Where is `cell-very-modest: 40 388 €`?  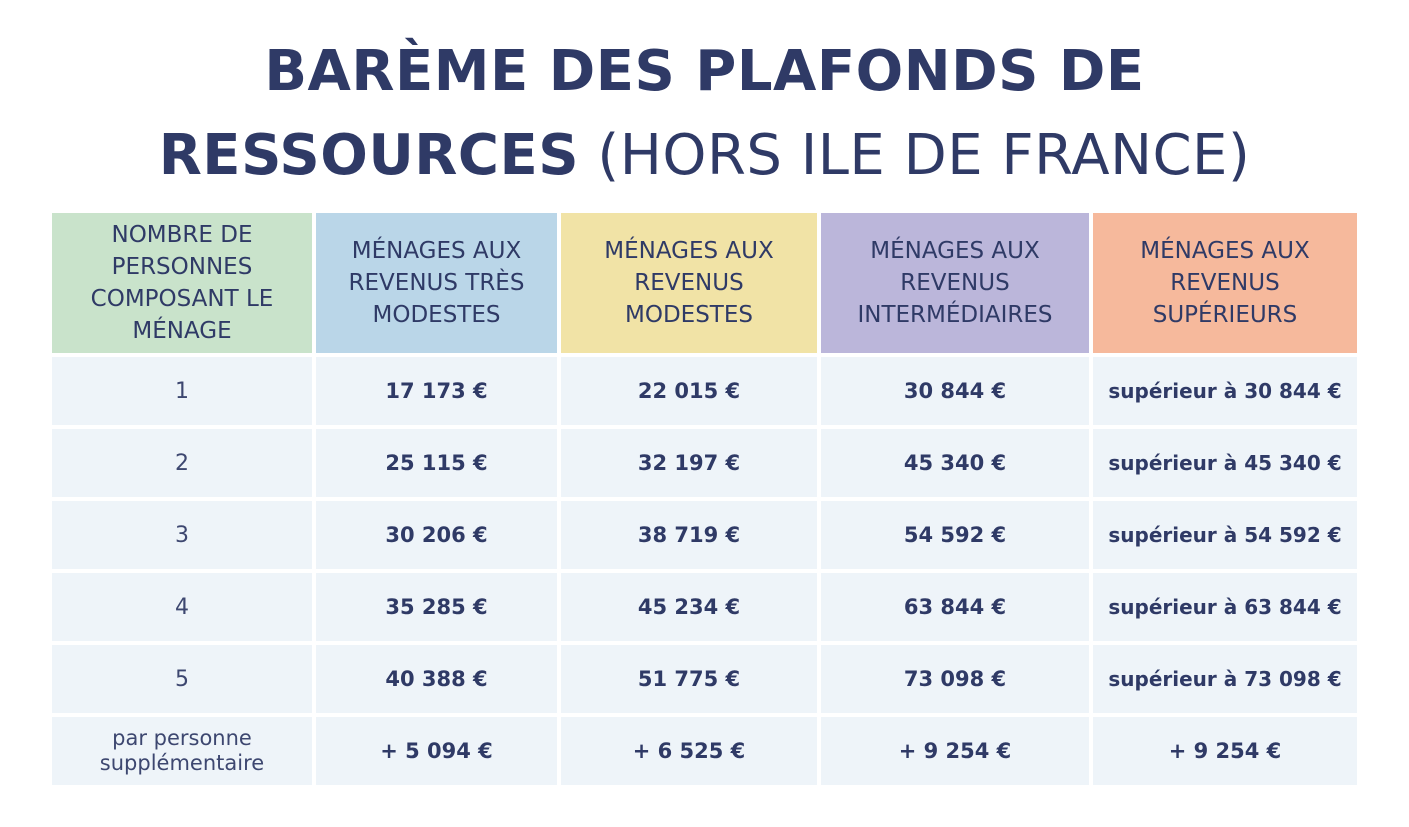 cell-very-modest: 40 388 € is located at coordinates (436, 679).